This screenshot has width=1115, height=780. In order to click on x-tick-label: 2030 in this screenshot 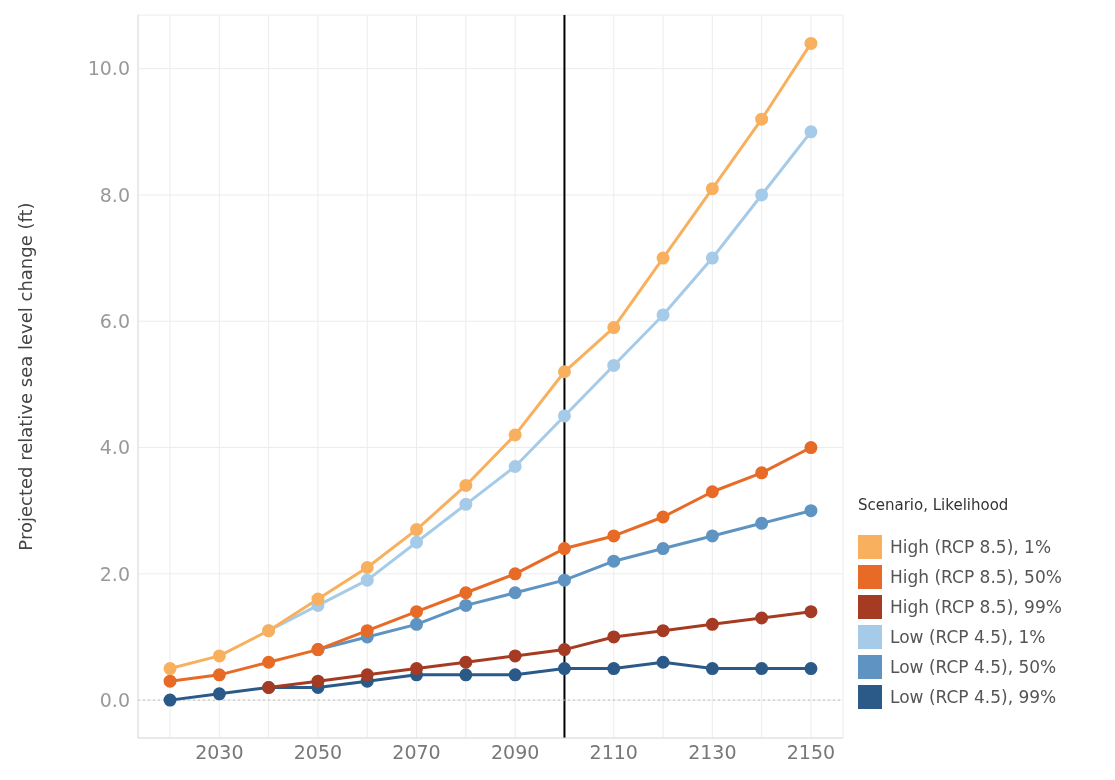, I will do `click(219, 752)`.